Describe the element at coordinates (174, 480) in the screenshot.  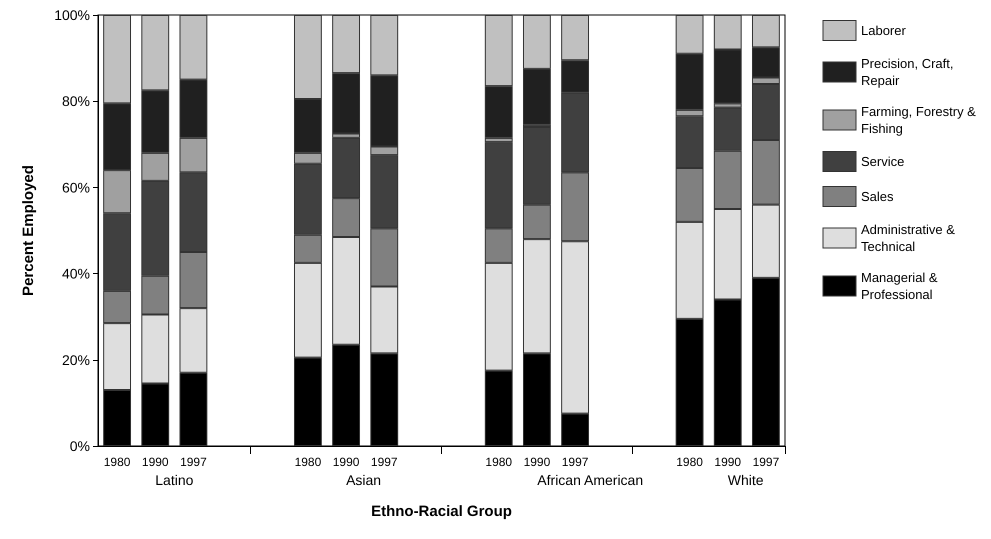
I see `text: Latino` at that location.